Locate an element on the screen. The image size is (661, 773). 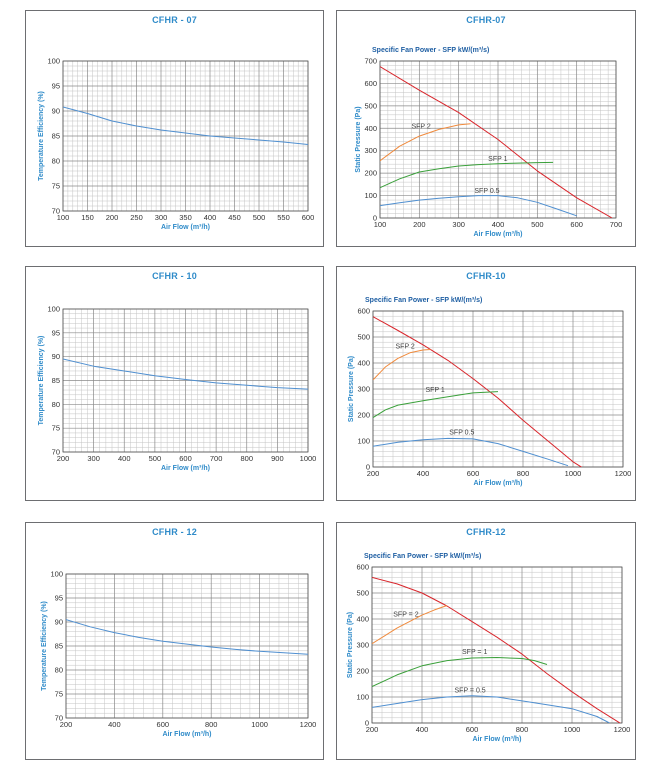
x-tick-label: 450 is located at coordinates (234, 217).